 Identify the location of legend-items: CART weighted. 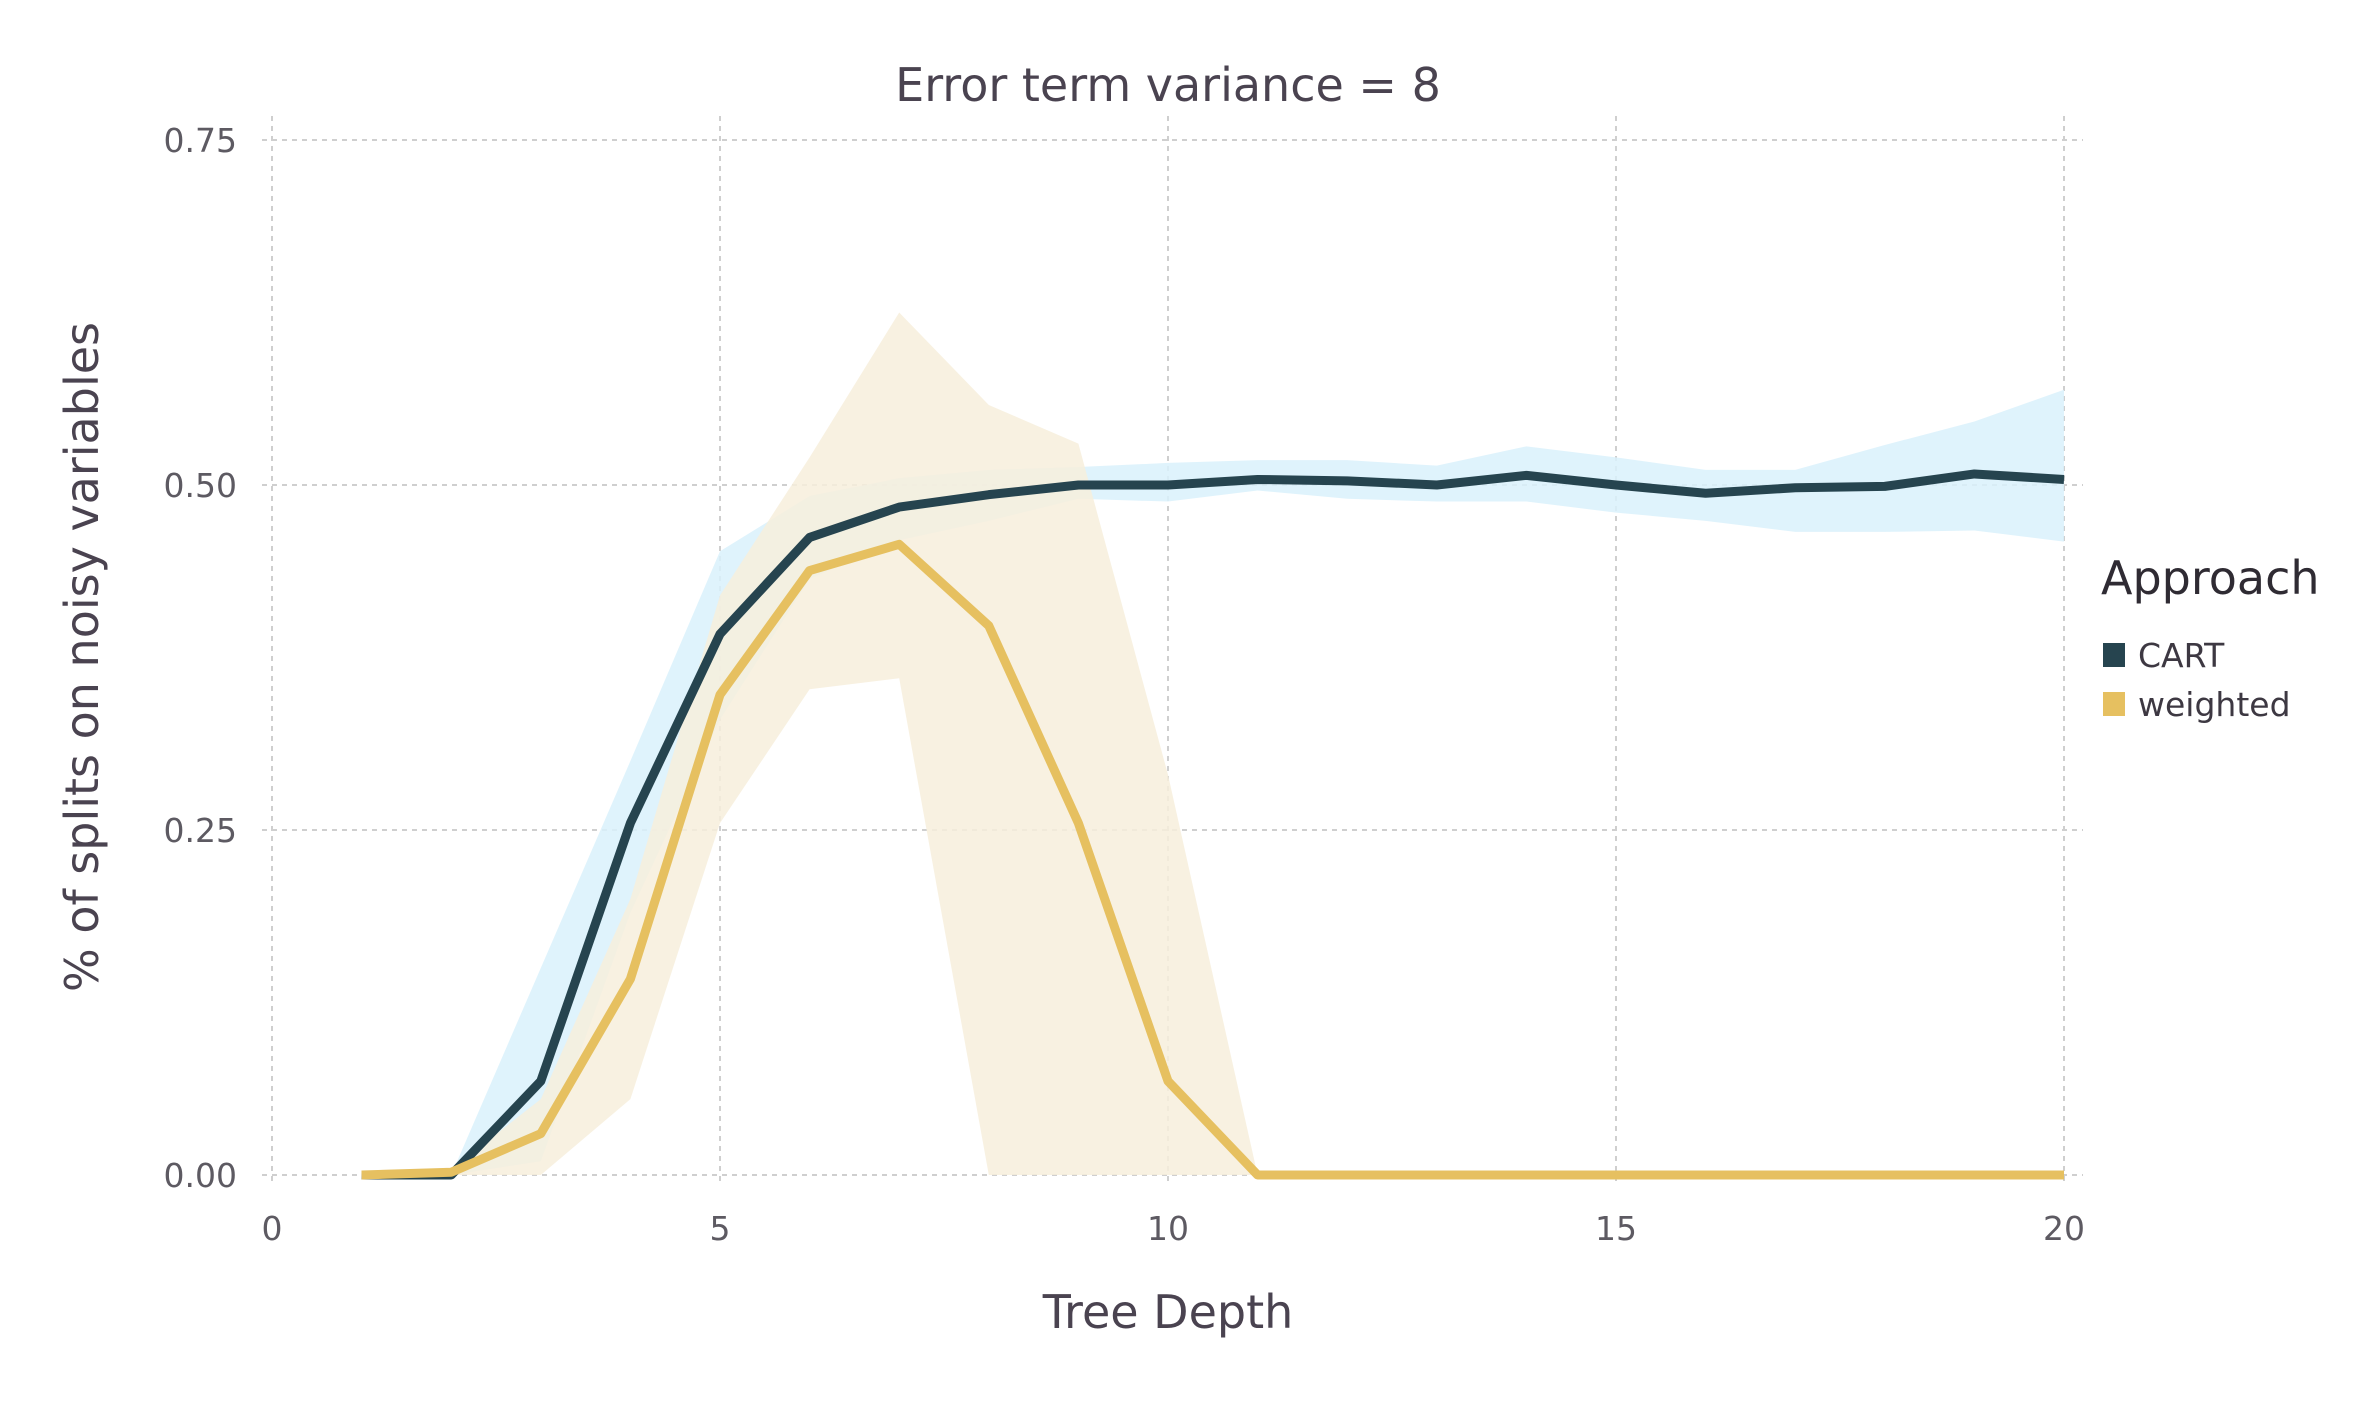
(2197, 680).